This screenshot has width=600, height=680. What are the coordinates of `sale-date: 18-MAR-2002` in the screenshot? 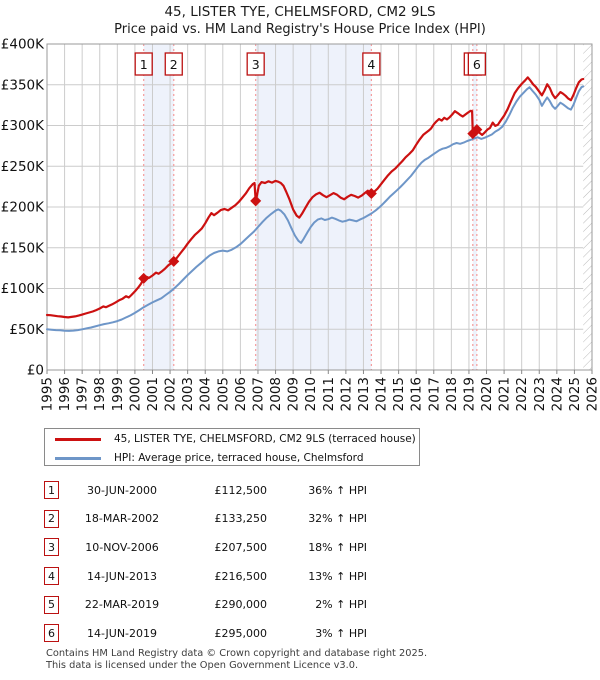 It's located at (122, 519).